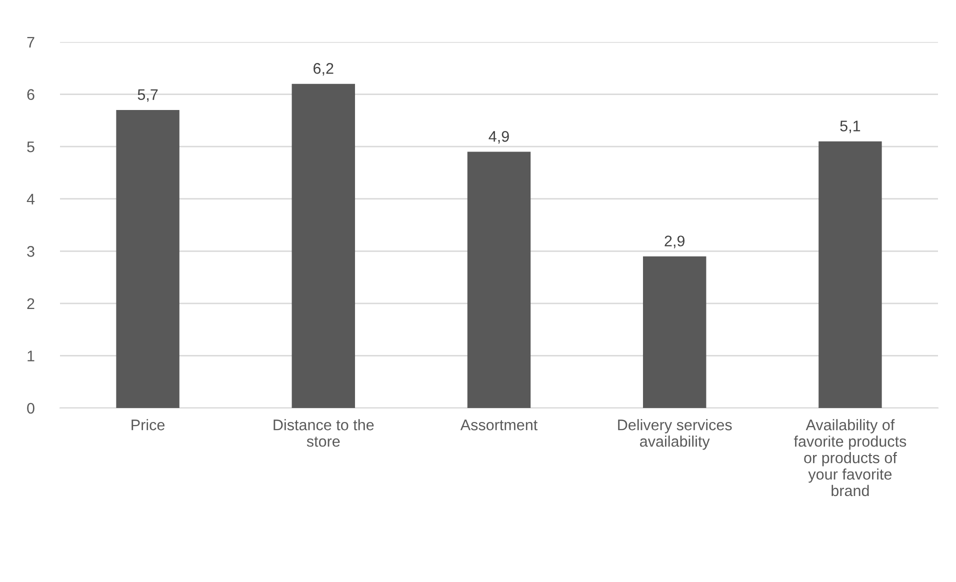  I want to click on data-label: 4,9, so click(498, 137).